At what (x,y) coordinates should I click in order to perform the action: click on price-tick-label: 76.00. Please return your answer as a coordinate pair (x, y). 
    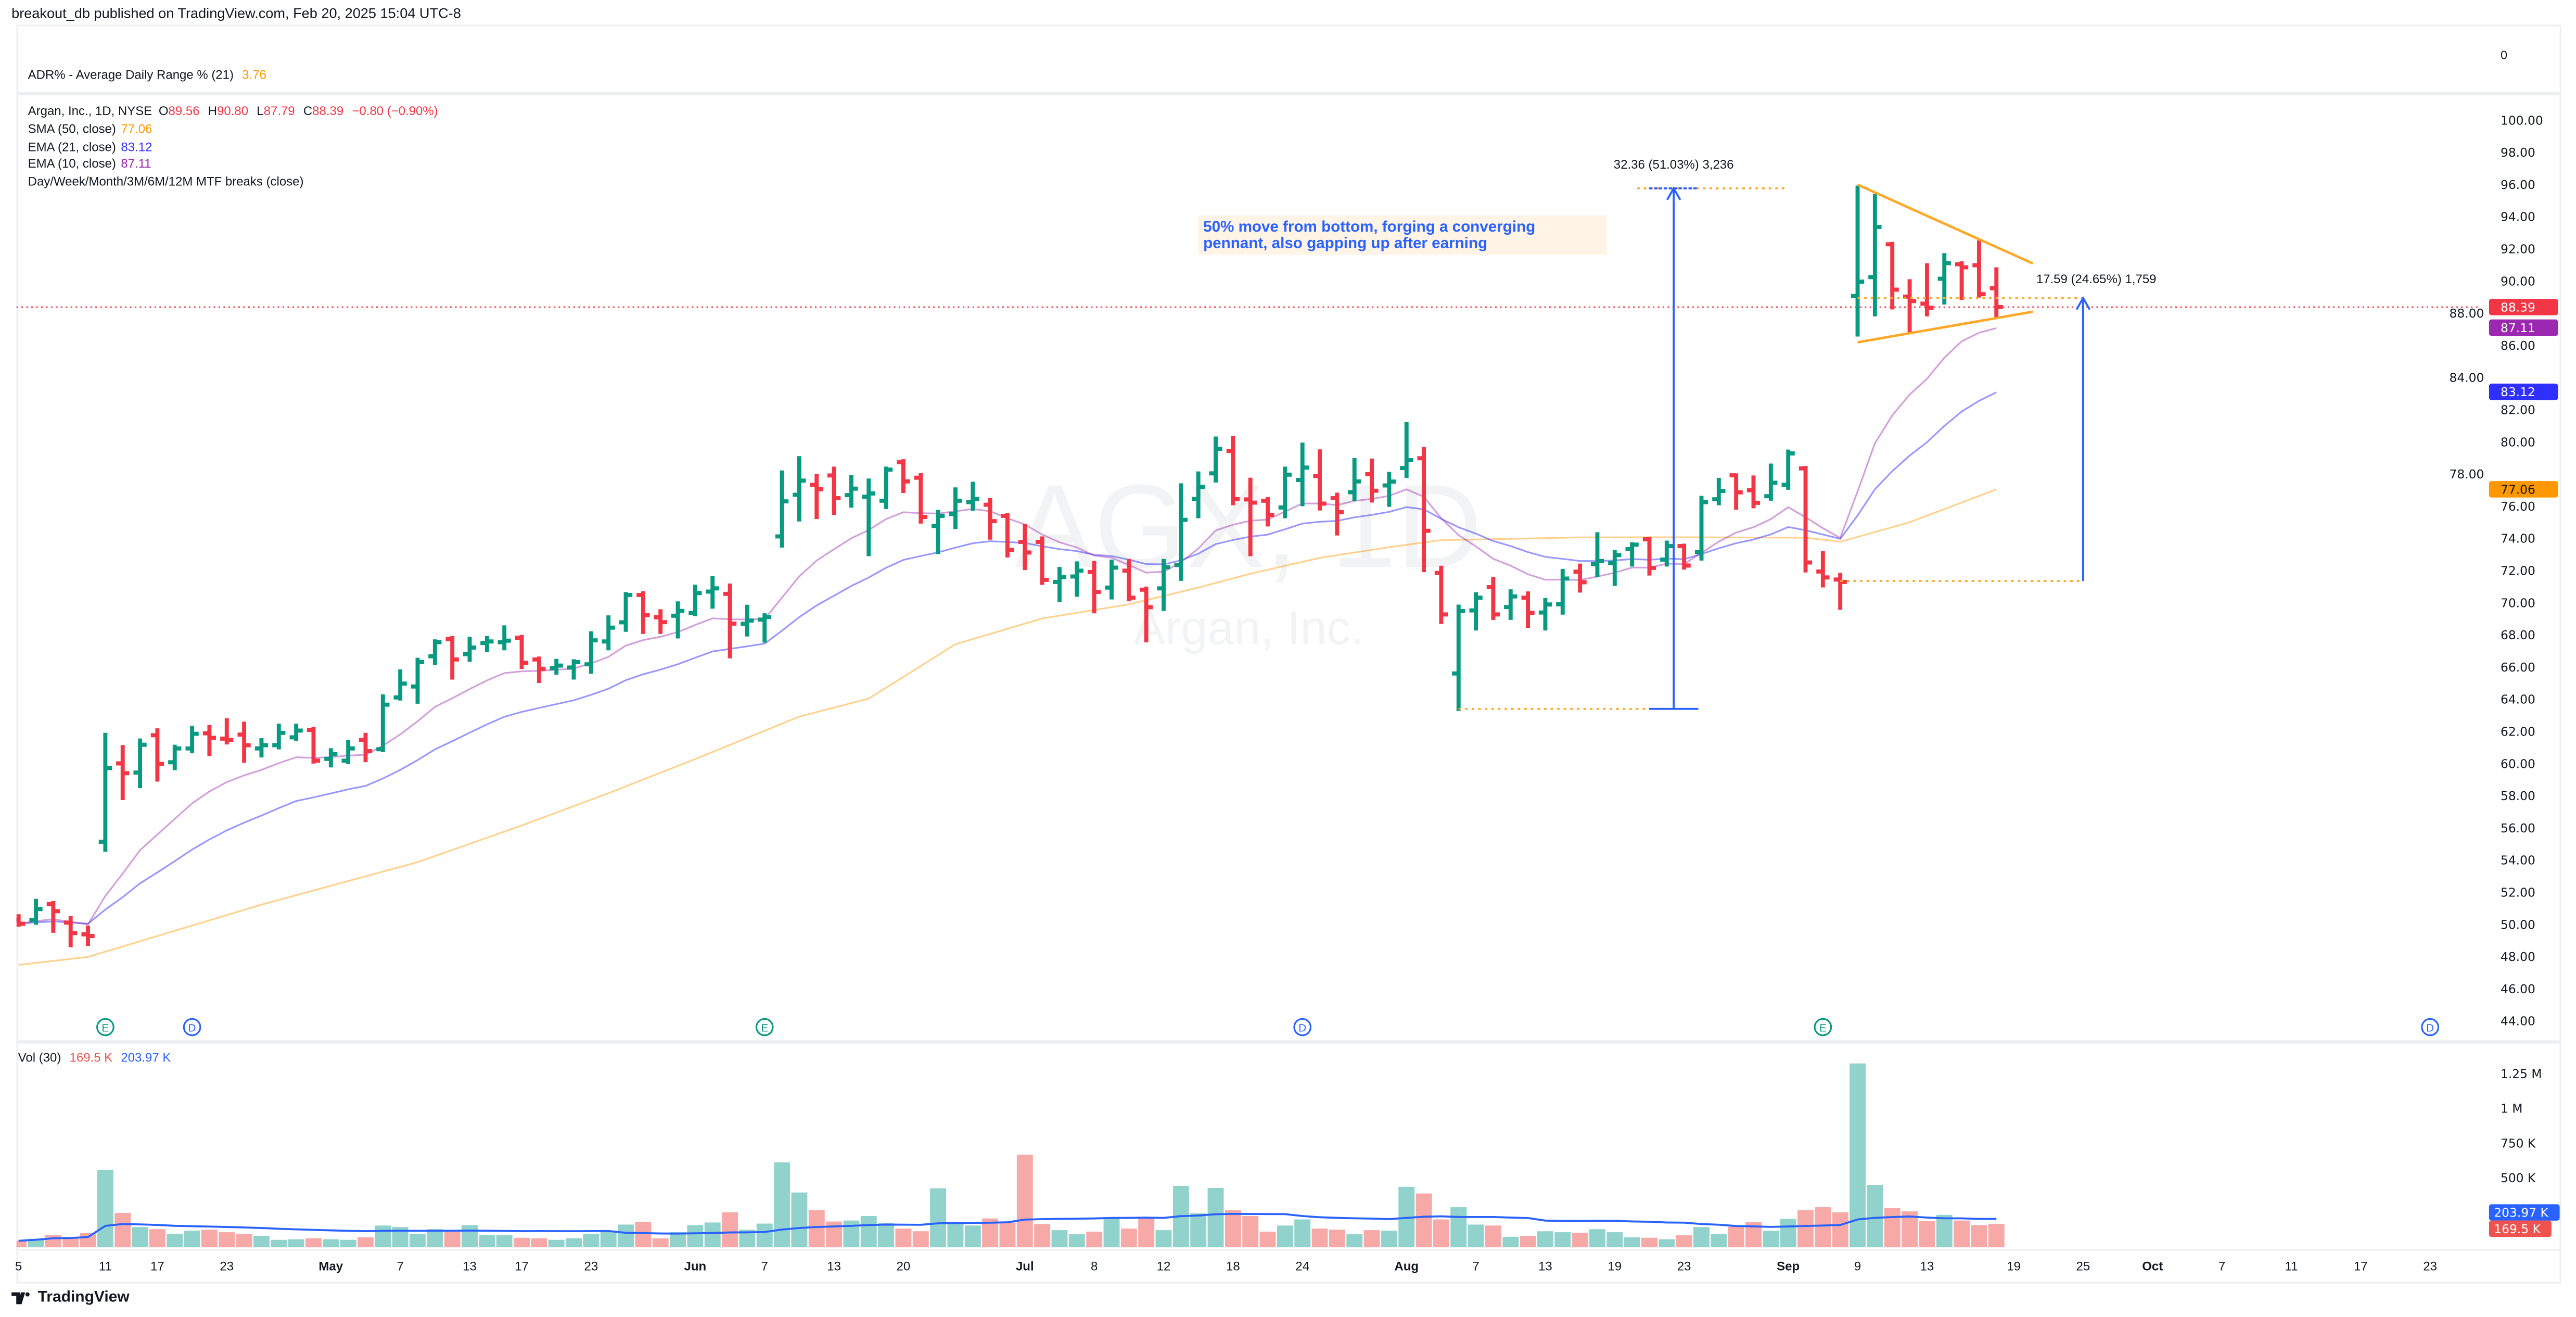
    Looking at the image, I should click on (2518, 506).